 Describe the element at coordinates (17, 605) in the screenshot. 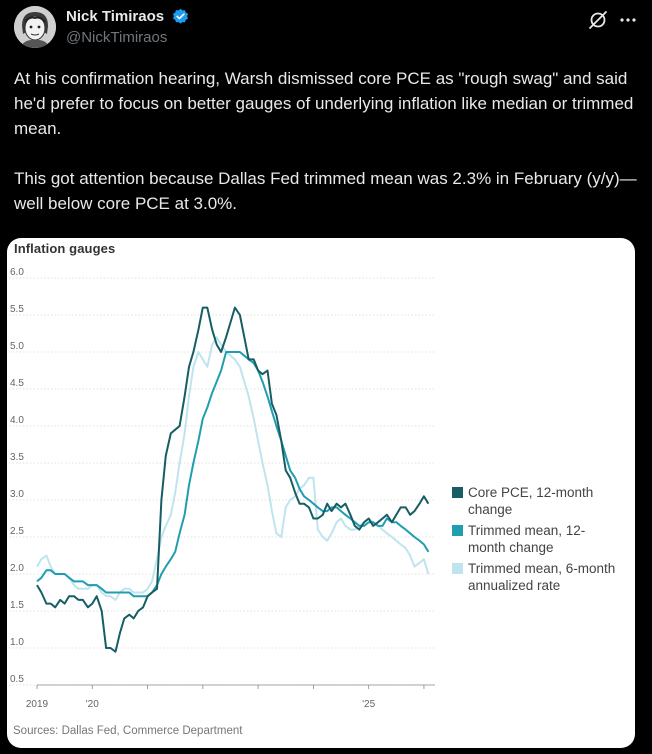

I see `y-tick-label: 1.5` at that location.